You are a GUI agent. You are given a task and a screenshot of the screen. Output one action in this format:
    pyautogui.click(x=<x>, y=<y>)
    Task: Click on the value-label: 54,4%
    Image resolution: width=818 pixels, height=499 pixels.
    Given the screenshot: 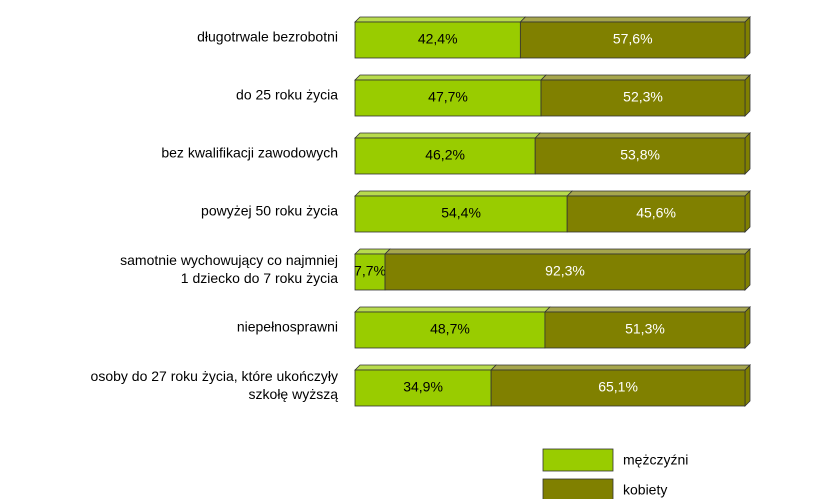 What is the action you would take?
    pyautogui.click(x=461, y=213)
    